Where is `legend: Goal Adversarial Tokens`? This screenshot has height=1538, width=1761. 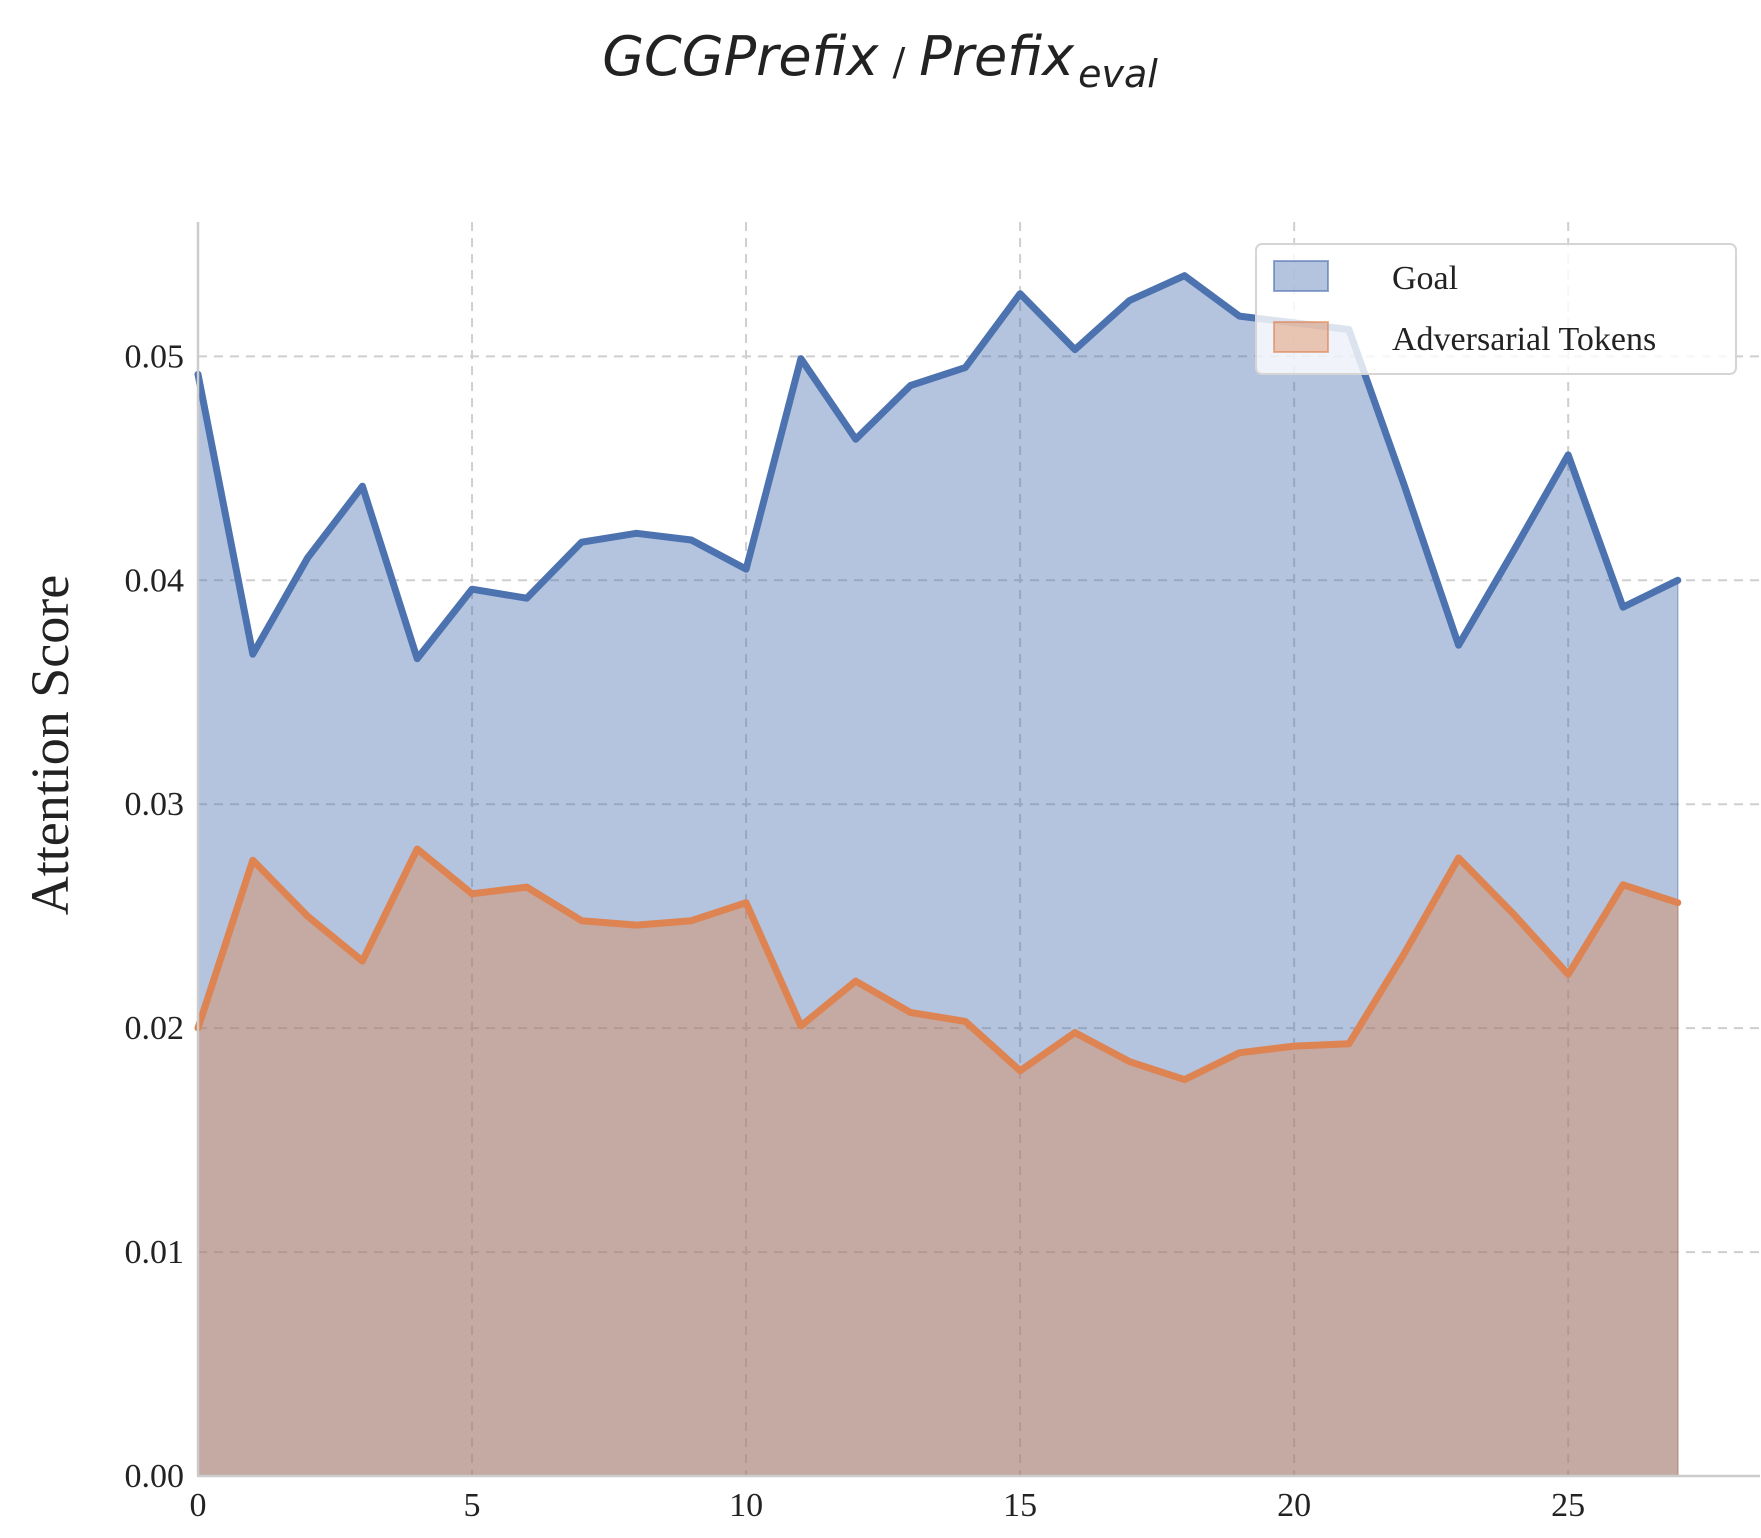
legend: Goal Adversarial Tokens is located at coordinates (1496, 309).